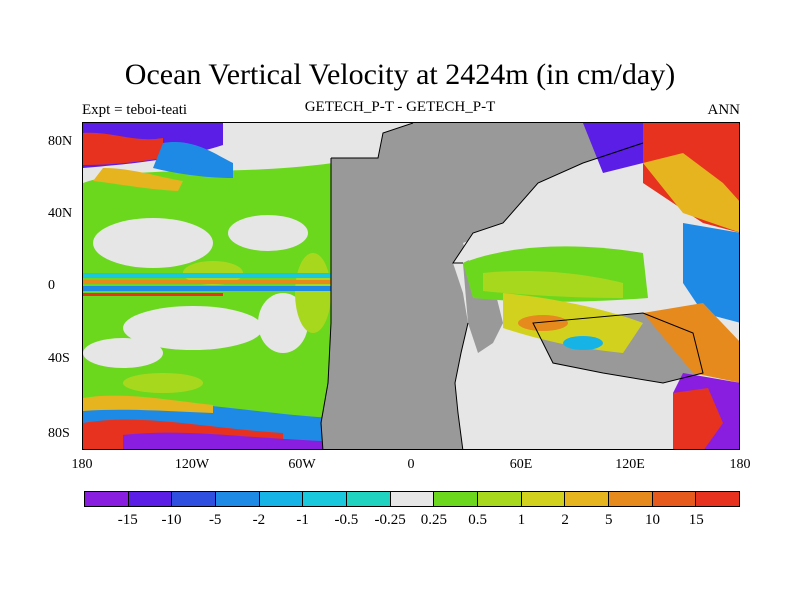 The width and height of the screenshot is (800, 600). What do you see at coordinates (302, 464) in the screenshot?
I see `lon-label-60w: 60W` at bounding box center [302, 464].